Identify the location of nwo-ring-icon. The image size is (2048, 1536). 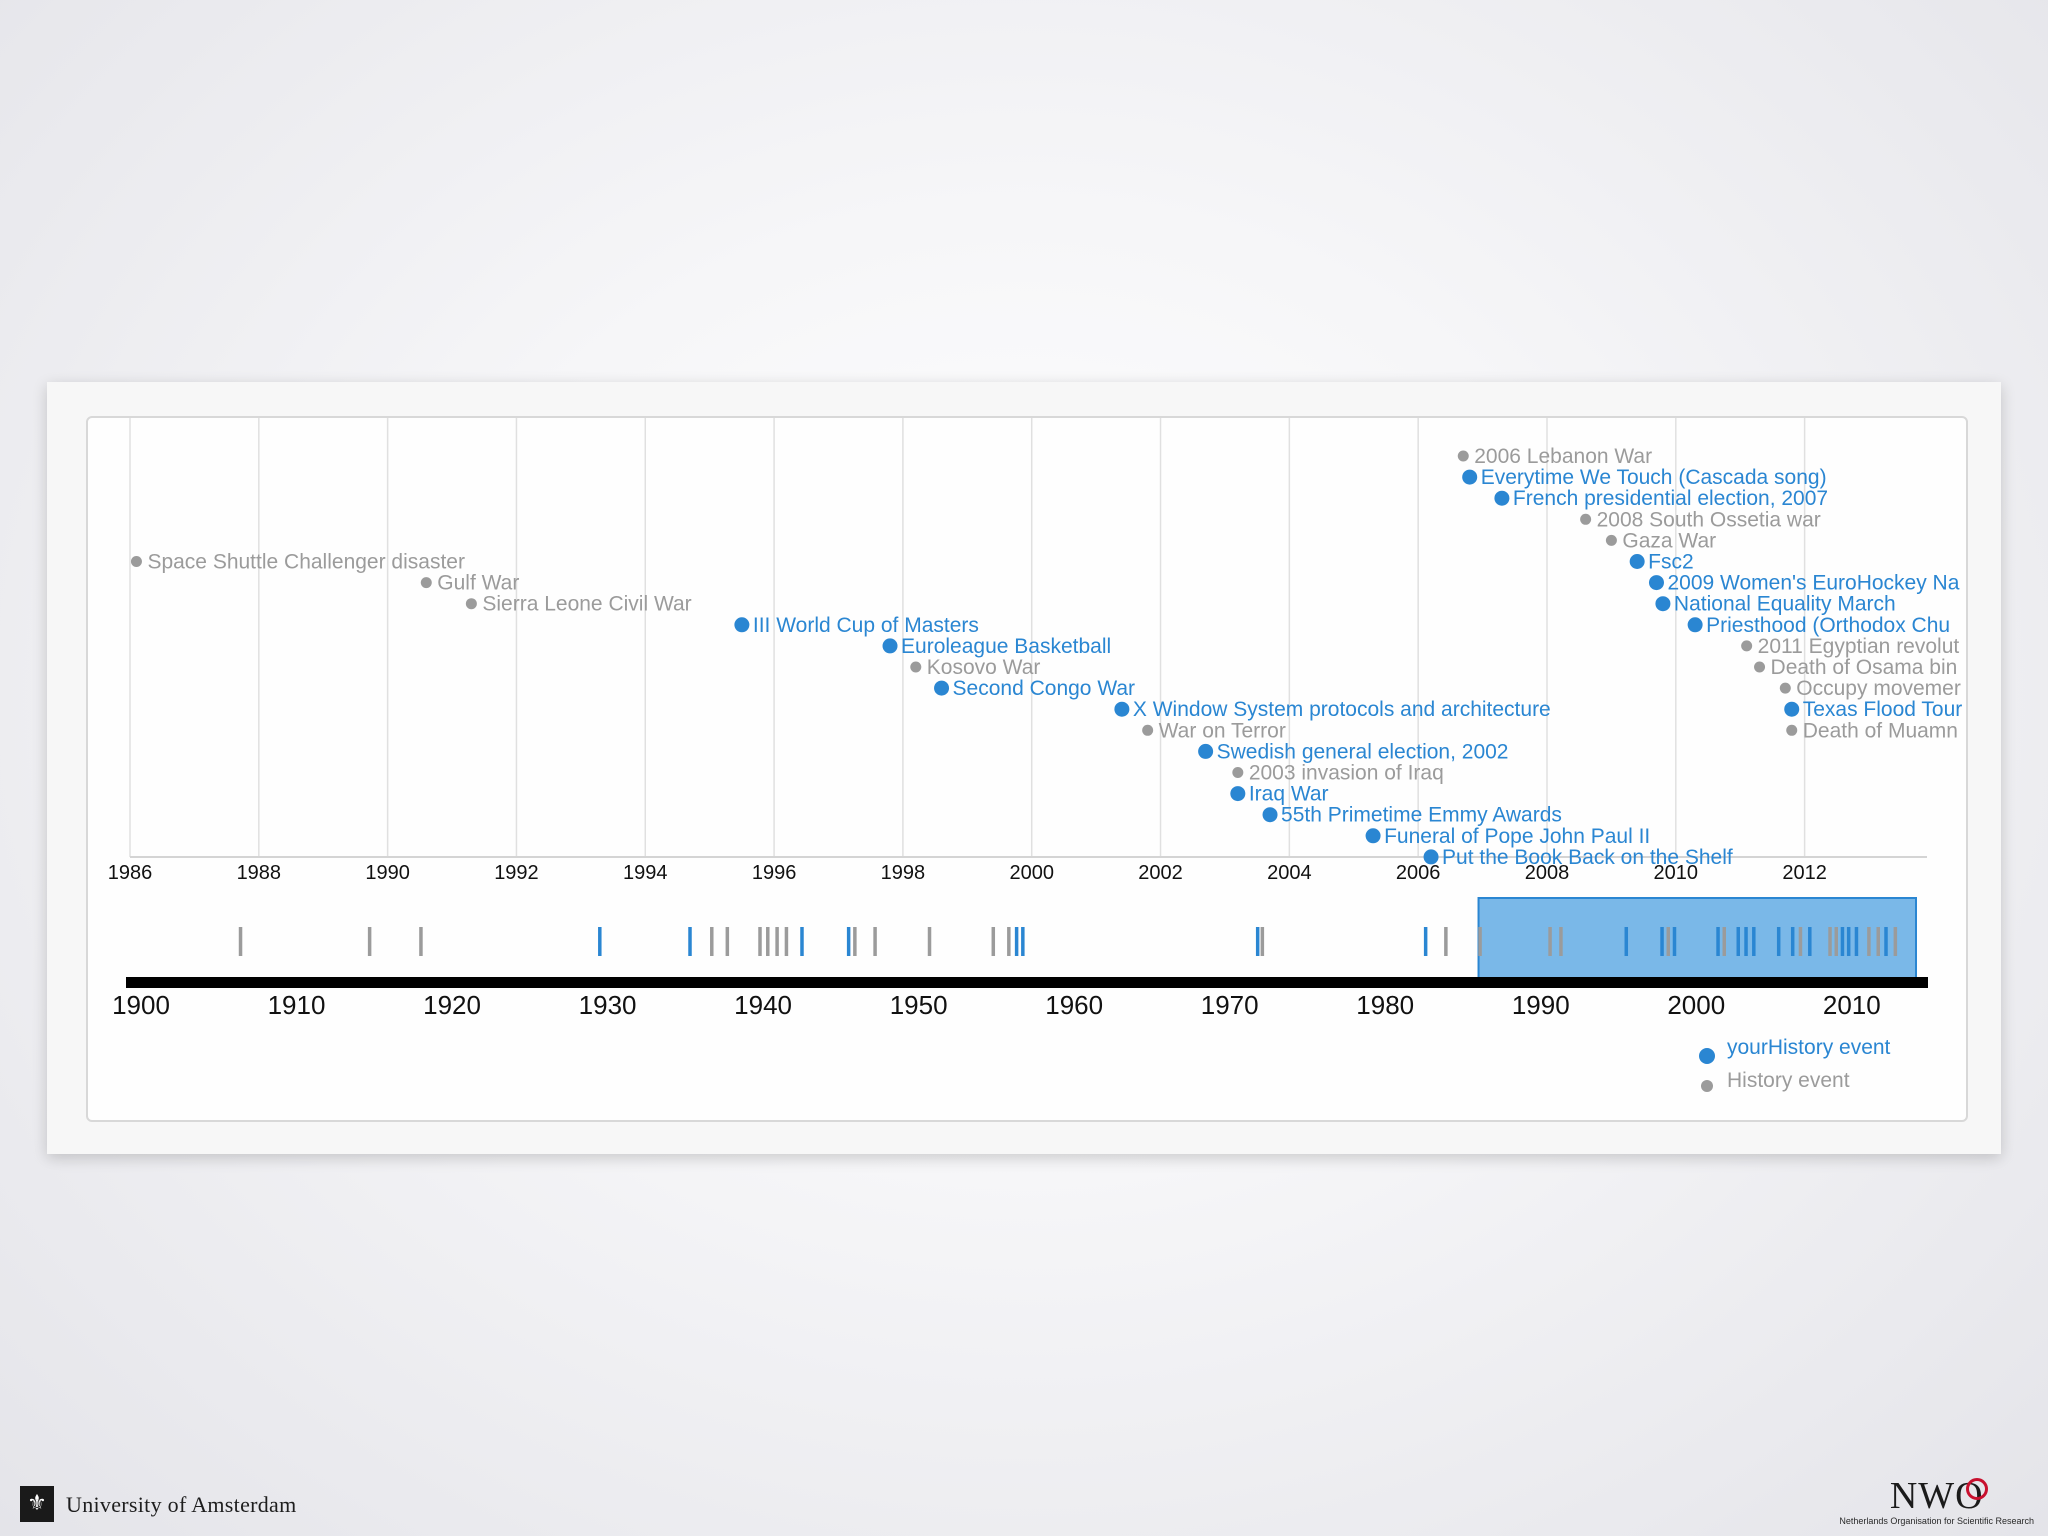
(1976, 1489).